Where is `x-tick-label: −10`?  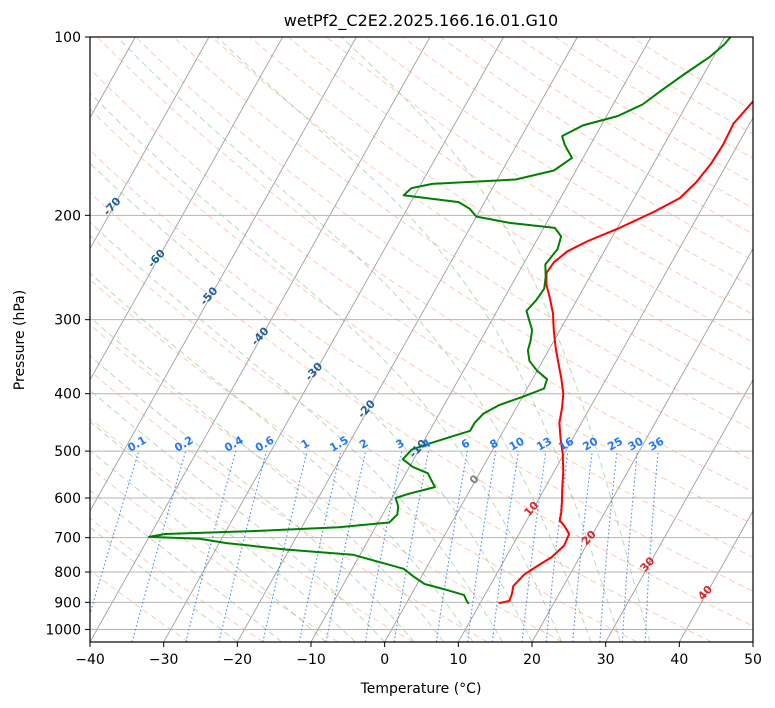 x-tick-label: −10 is located at coordinates (311, 660).